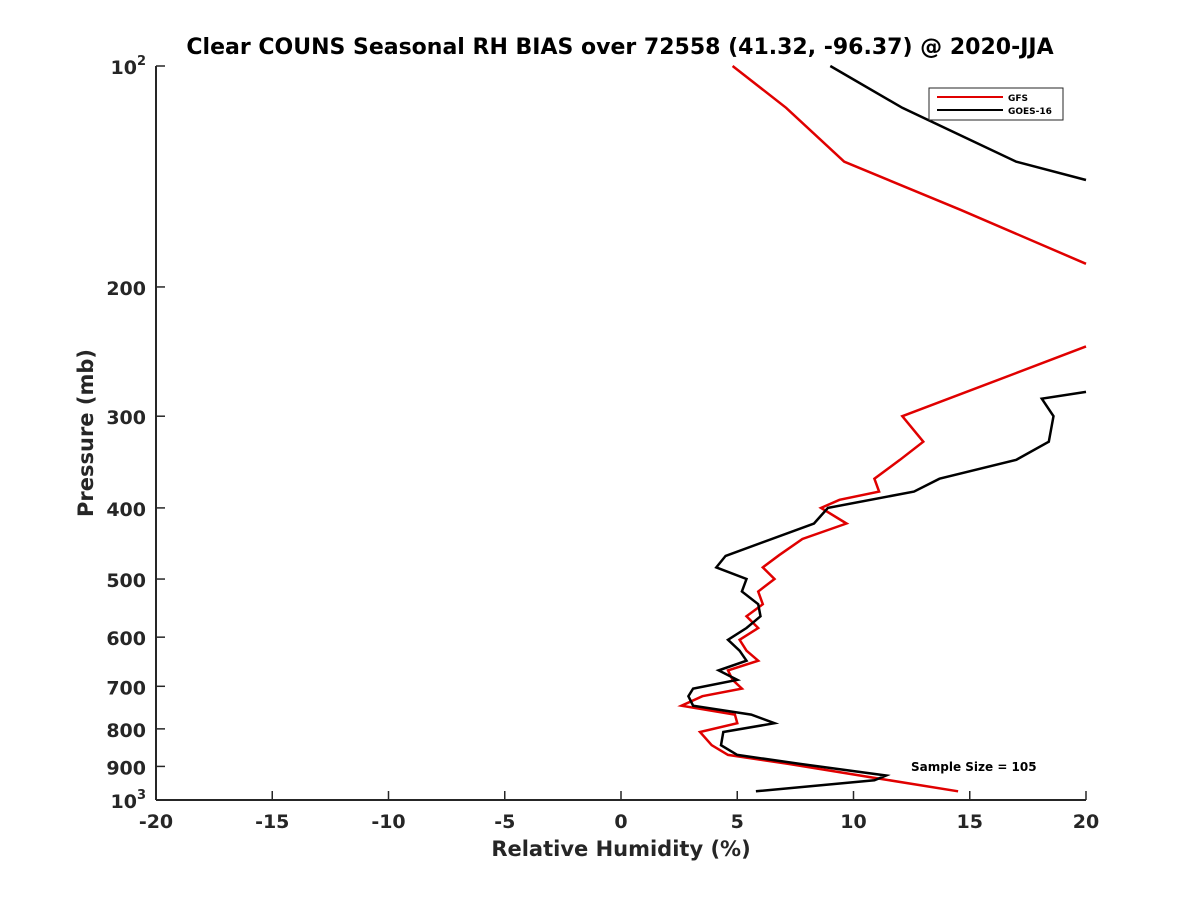 This screenshot has height=900, width=1200. Describe the element at coordinates (272, 822) in the screenshot. I see `x-tick-label: -15` at that location.